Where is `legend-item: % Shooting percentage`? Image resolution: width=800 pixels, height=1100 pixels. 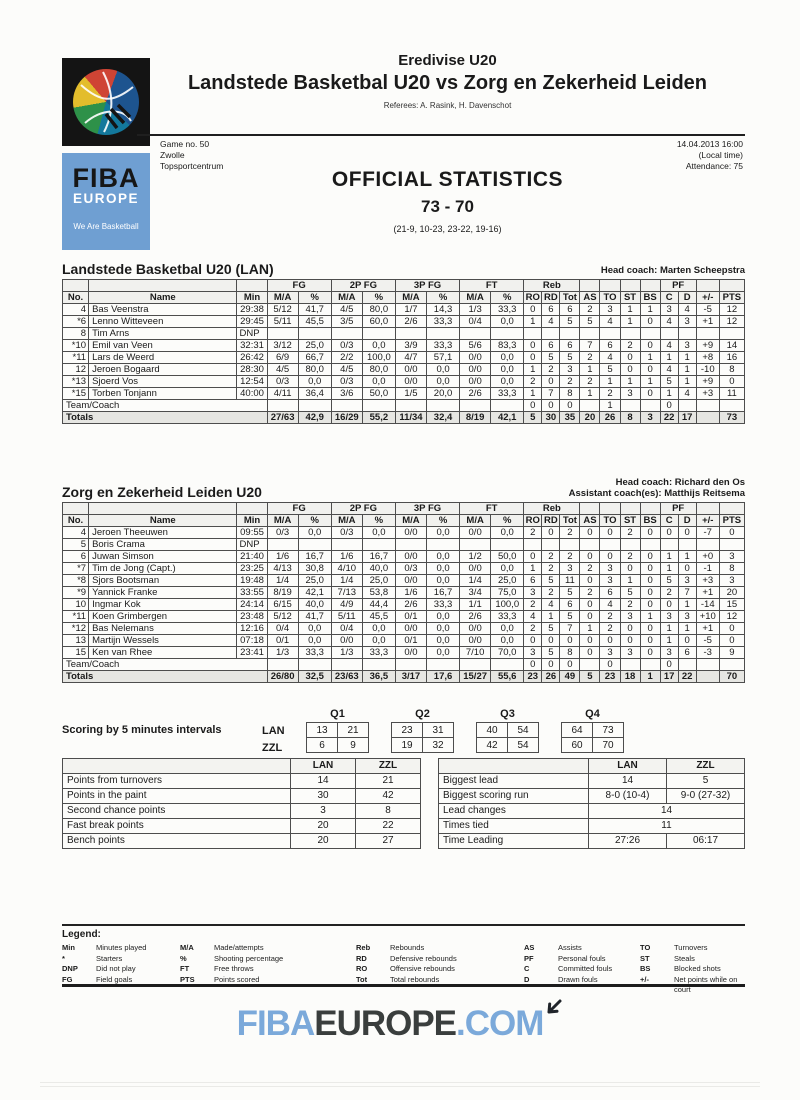 legend-item: % Shooting percentage is located at coordinates (268, 959).